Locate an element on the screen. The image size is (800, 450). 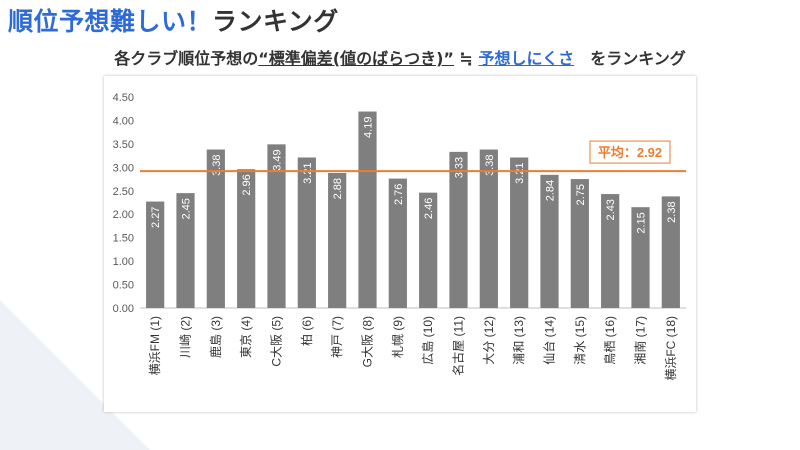
bar-value-label: 3.33 is located at coordinates (460, 167).